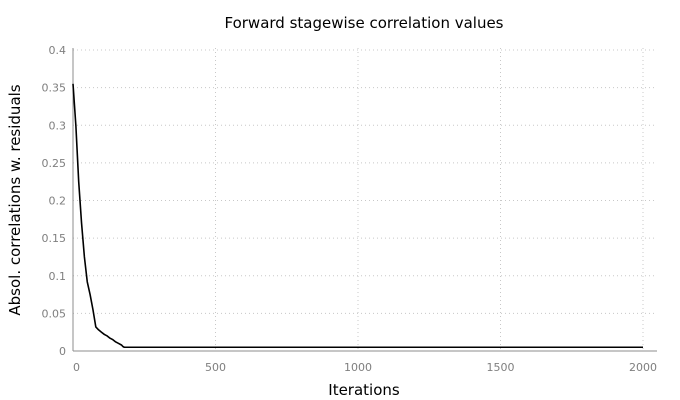 Image resolution: width=680 pixels, height=400 pixels. I want to click on y-axis-label: Absol. correlations w. residuals, so click(15, 199).